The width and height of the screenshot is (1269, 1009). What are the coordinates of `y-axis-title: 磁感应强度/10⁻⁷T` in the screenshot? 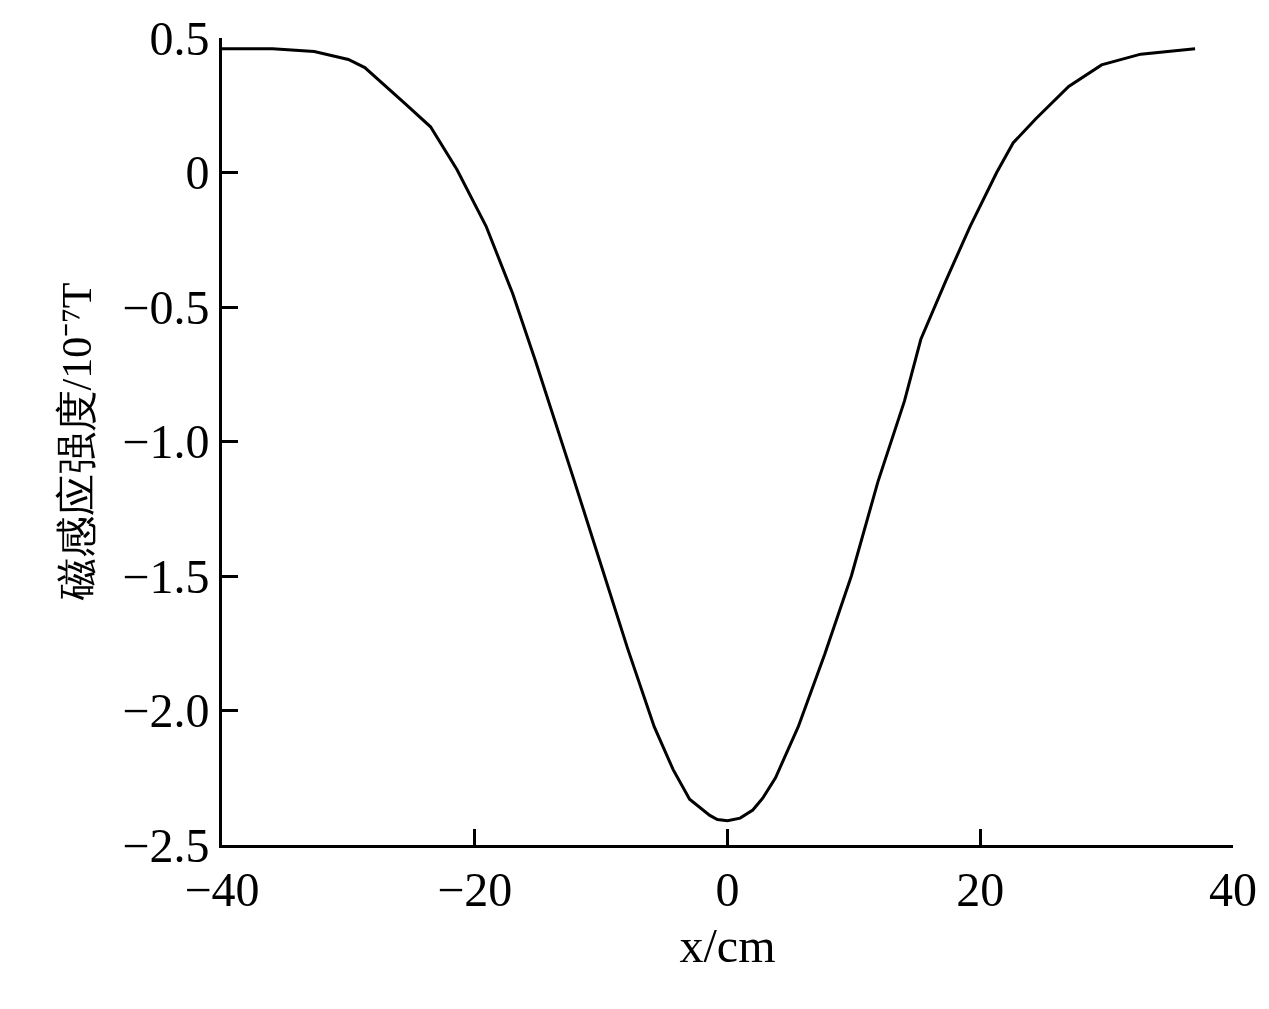 It's located at (77, 442).